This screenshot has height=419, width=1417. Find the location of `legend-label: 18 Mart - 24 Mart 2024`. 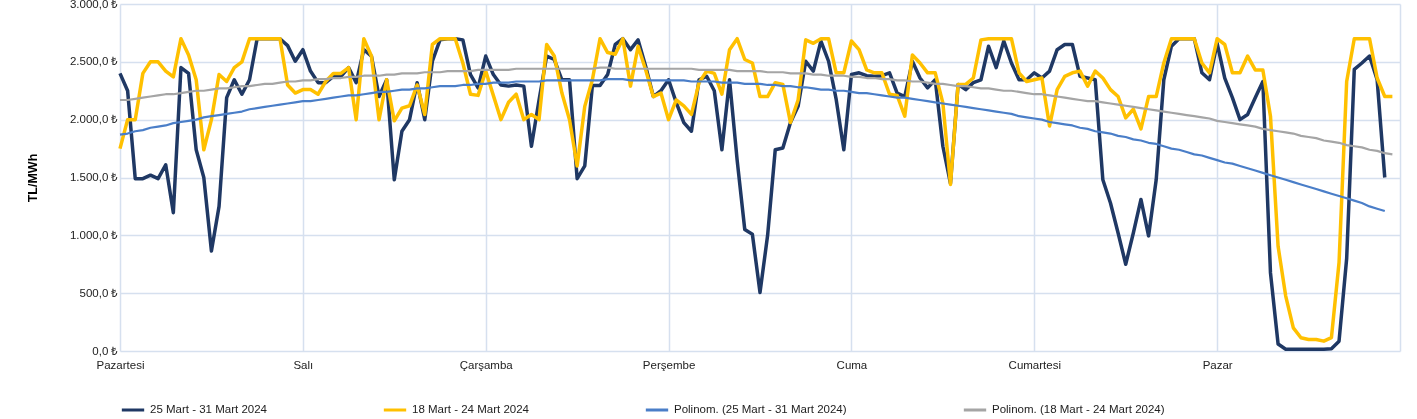

legend-label: 18 Mart - 24 Mart 2024 is located at coordinates (471, 409).